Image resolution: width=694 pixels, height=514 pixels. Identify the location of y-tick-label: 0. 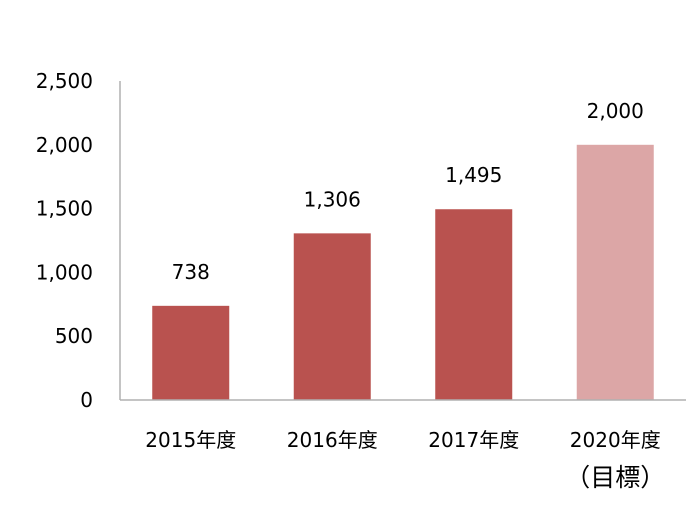
(86, 400).